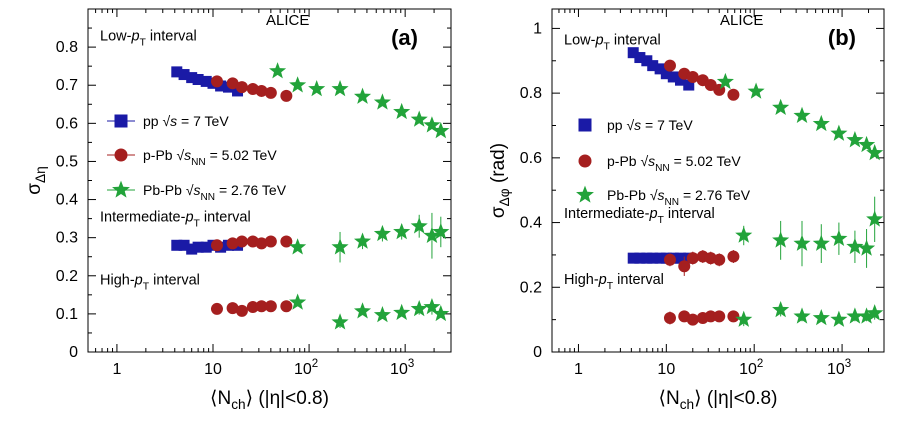  Describe the element at coordinates (121, 155) in the screenshot. I see `legend-marker-pPb` at that location.